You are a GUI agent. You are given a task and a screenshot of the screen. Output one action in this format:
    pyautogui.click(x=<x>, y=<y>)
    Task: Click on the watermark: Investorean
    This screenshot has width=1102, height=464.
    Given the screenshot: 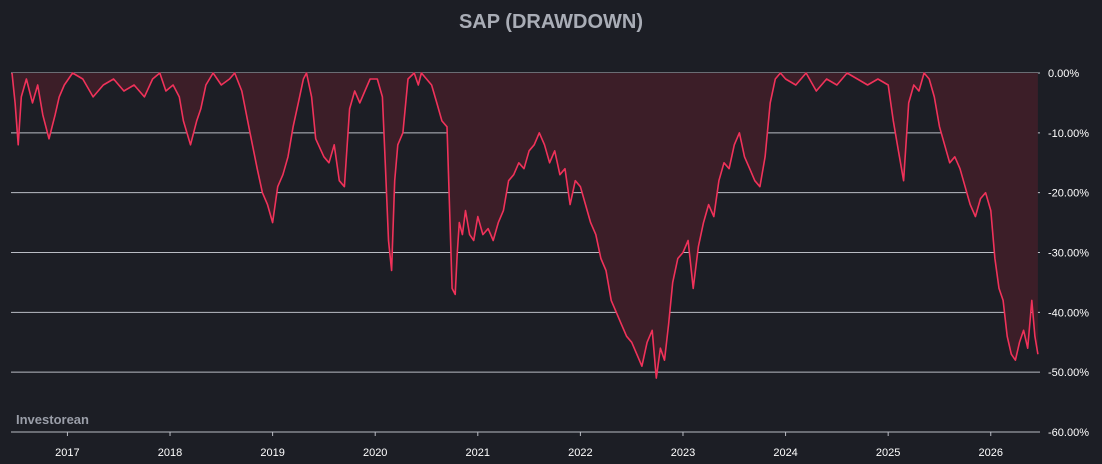 What is the action you would take?
    pyautogui.click(x=52, y=419)
    